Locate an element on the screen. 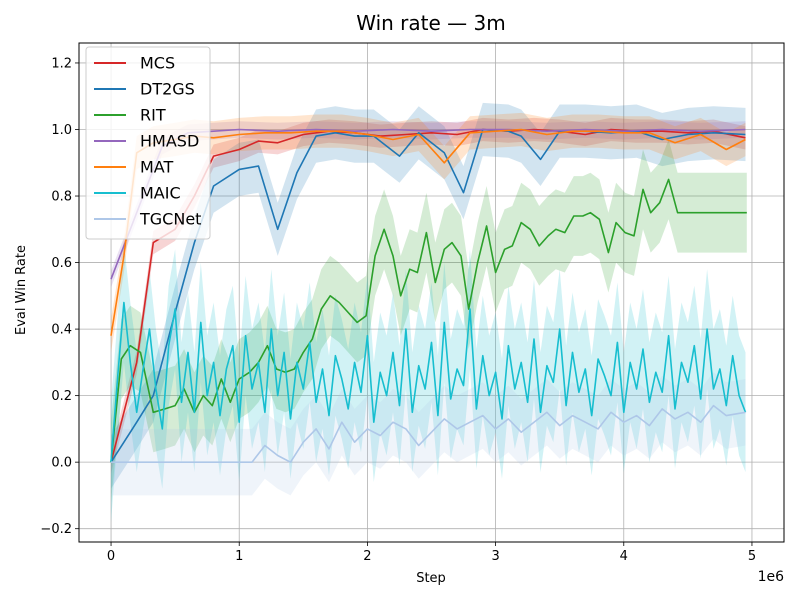 The image size is (800, 600). legend-label: TGCNet is located at coordinates (170, 219).